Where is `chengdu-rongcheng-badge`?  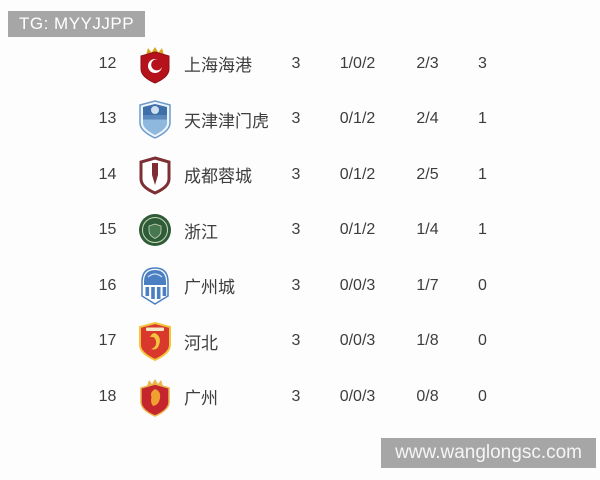
chengdu-rongcheng-badge is located at coordinates (155, 175).